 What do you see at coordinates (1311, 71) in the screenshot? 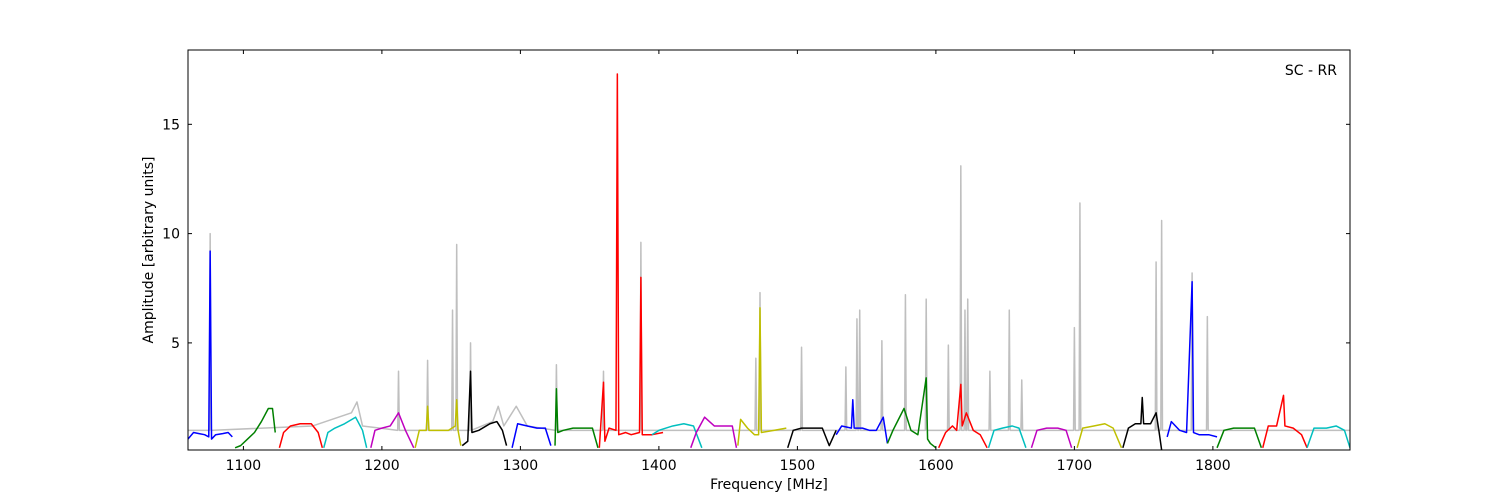
I see `annotation: SC - RR` at bounding box center [1311, 71].